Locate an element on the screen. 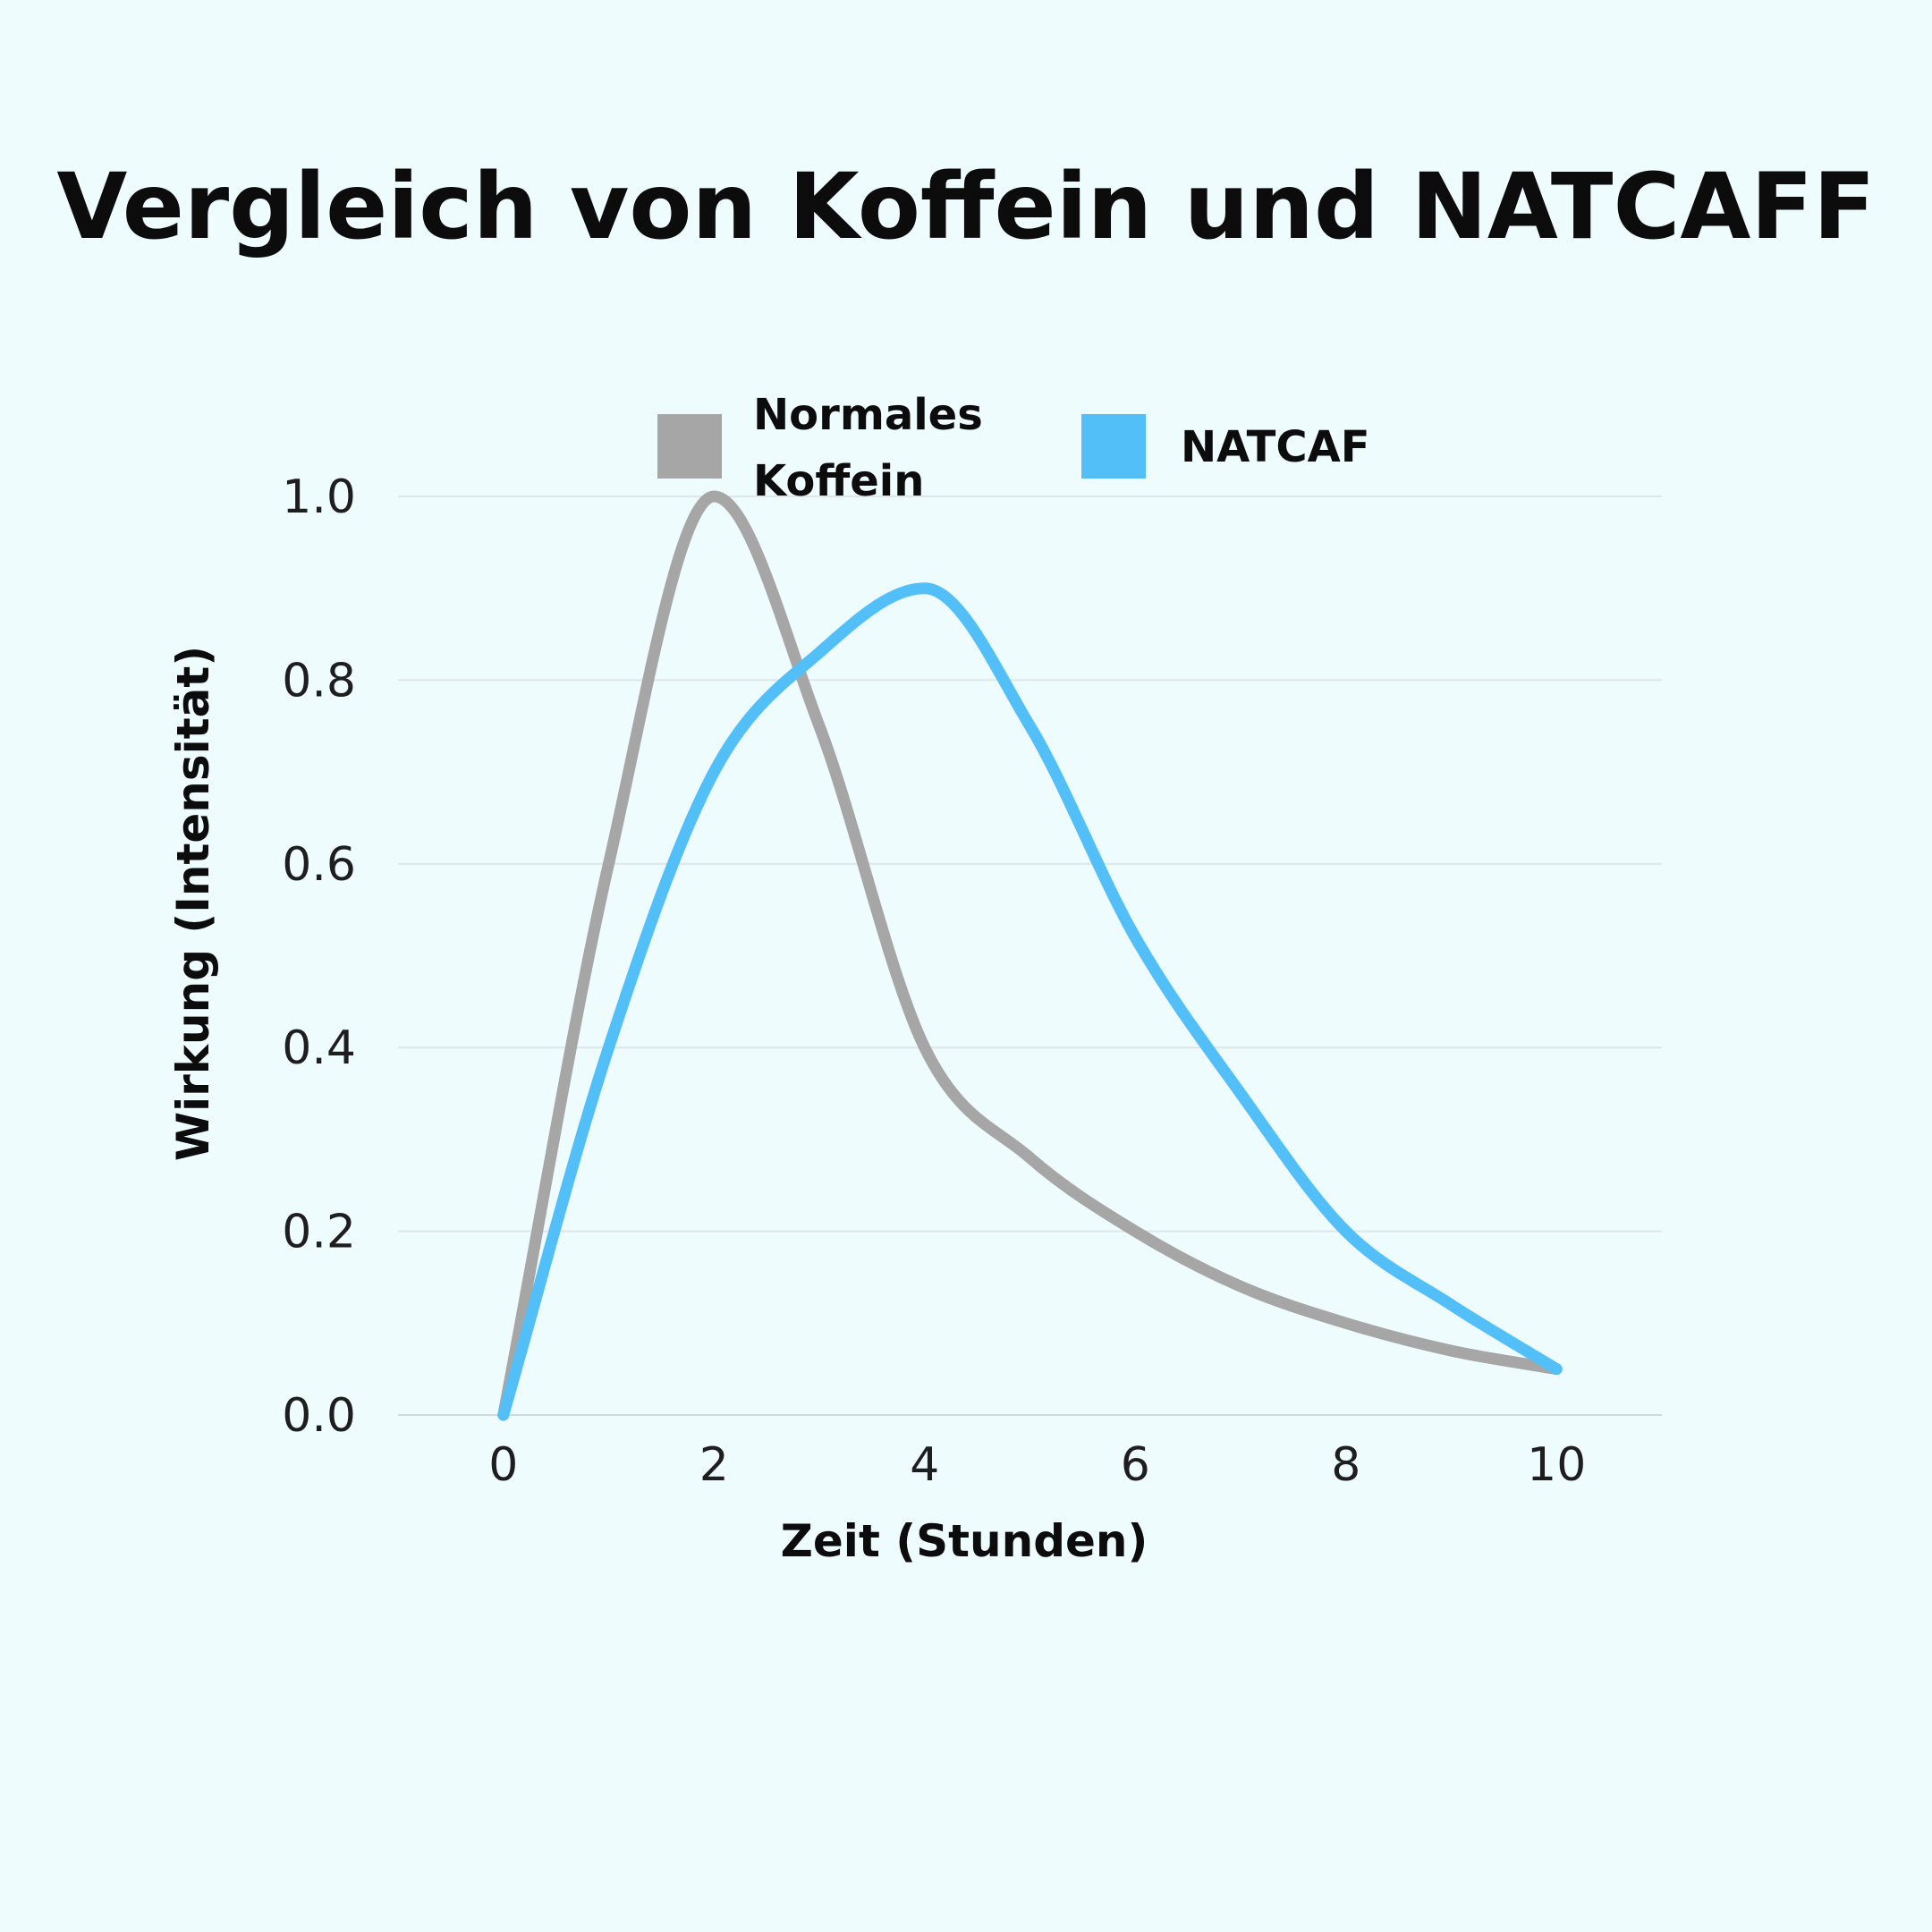 This screenshot has width=1932, height=1932. y-axis-ticks: 0.0 0.2 0.4 0.6 0.8 1.0 is located at coordinates (319, 956).